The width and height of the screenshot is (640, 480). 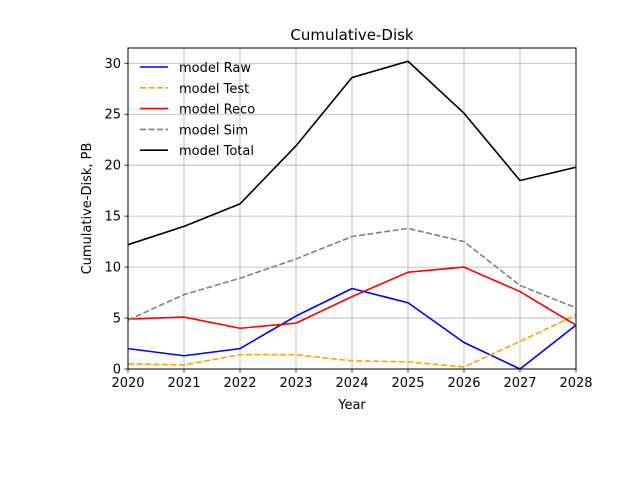 I want to click on series-line-model-test, so click(x=352, y=341).